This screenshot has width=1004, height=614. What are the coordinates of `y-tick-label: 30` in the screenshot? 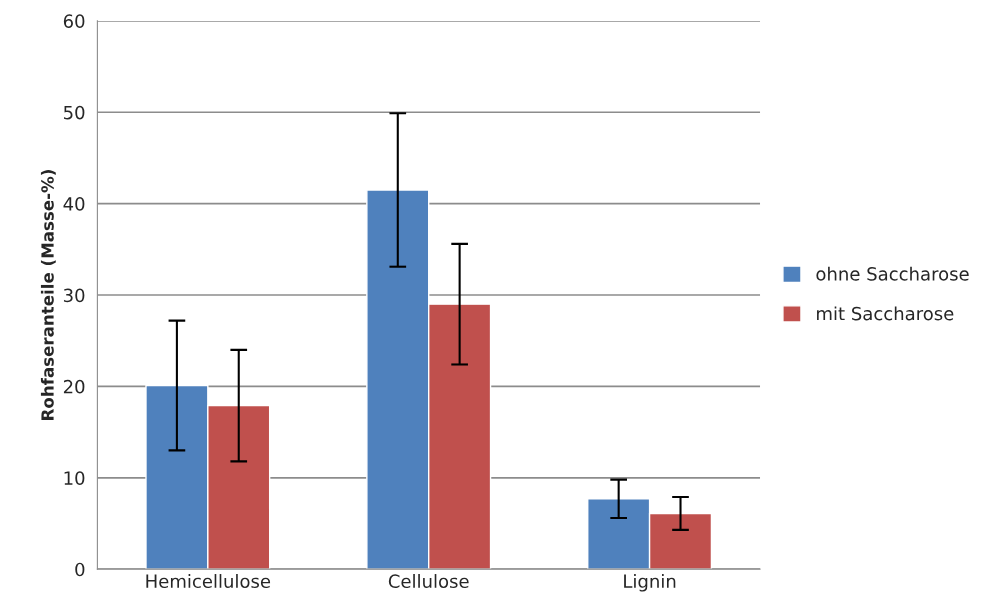 It's located at (74, 295).